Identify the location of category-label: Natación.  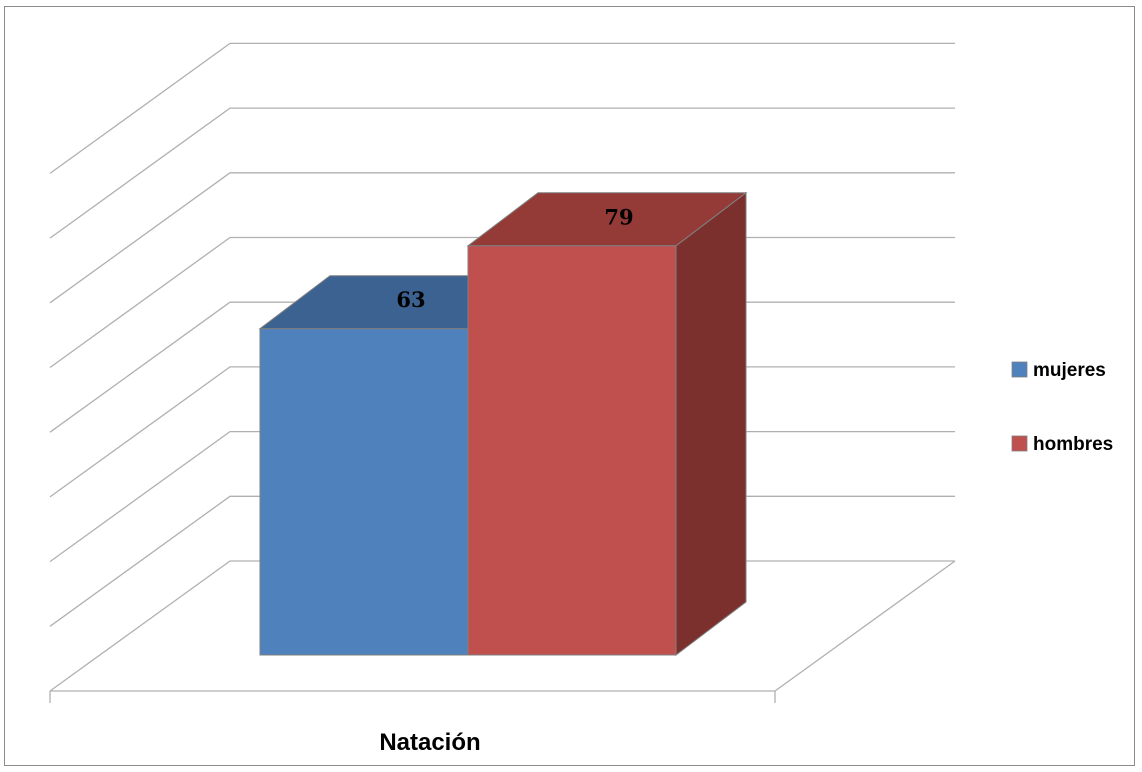
(429, 742).